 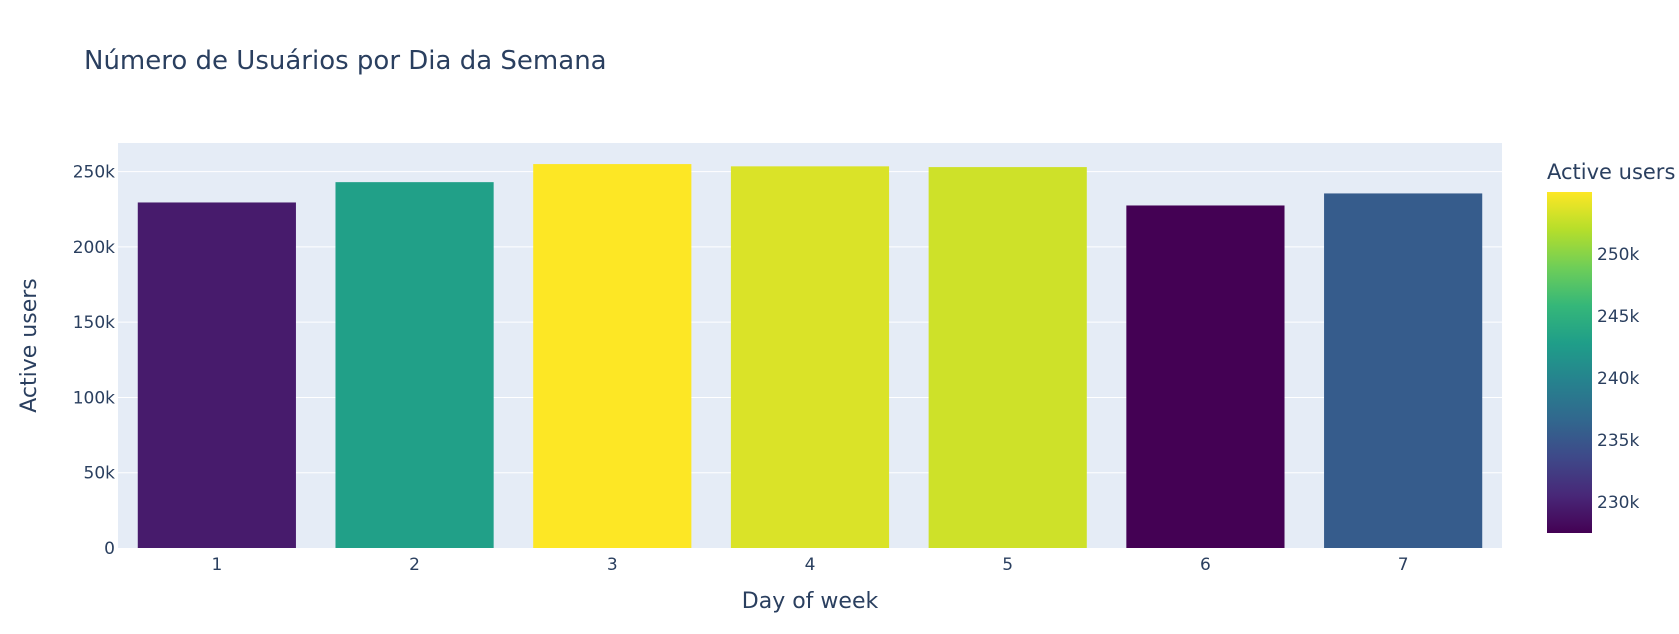 I want to click on colorbar-tick-label: 235k, so click(x=1618, y=441).